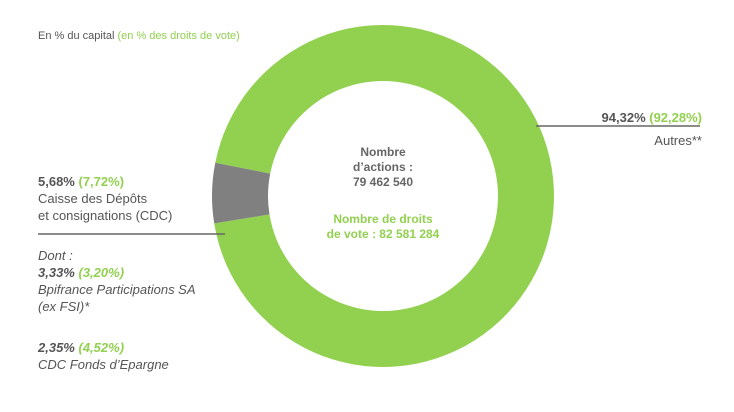 The width and height of the screenshot is (734, 412). Describe the element at coordinates (178, 36) in the screenshot. I see `legend-votes: (en % des droits de vote)` at that location.